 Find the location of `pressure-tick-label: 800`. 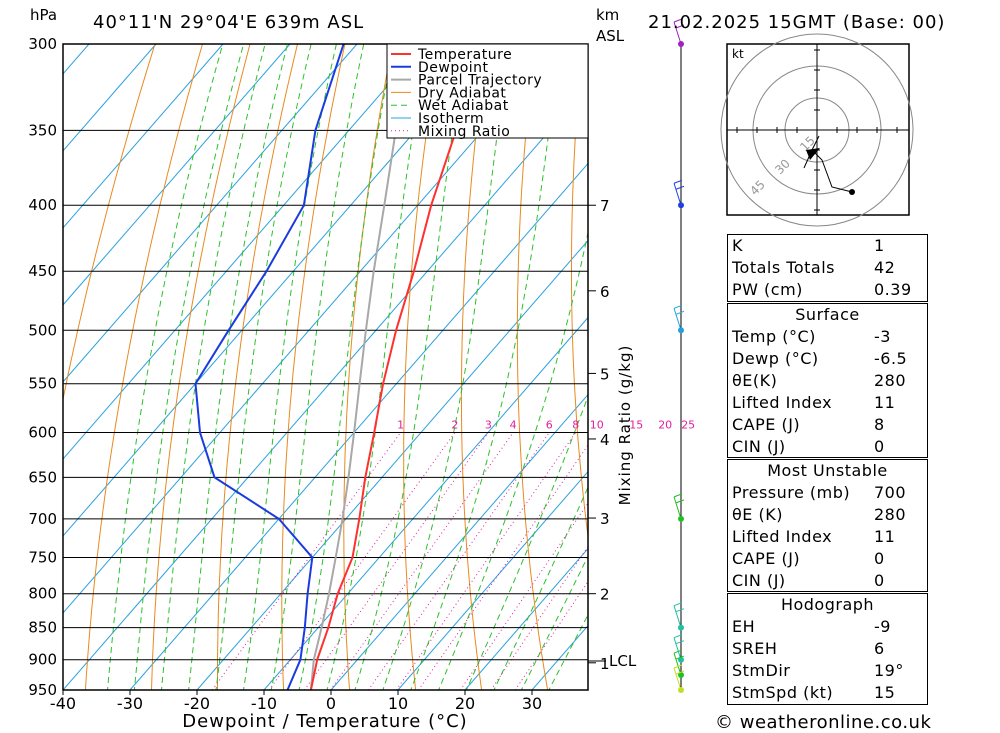

pressure-tick-label: 800 is located at coordinates (42, 594).